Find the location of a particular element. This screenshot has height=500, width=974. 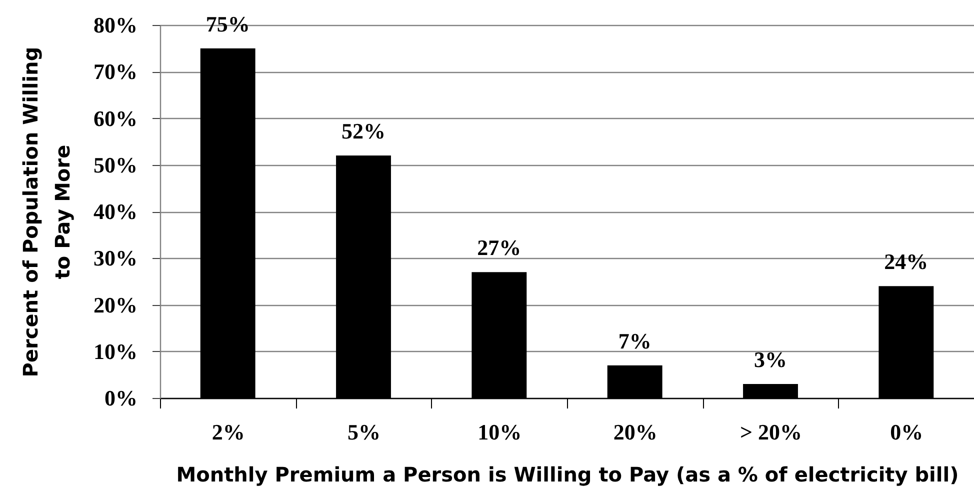

y-tick-label: 20% is located at coordinates (116, 305).